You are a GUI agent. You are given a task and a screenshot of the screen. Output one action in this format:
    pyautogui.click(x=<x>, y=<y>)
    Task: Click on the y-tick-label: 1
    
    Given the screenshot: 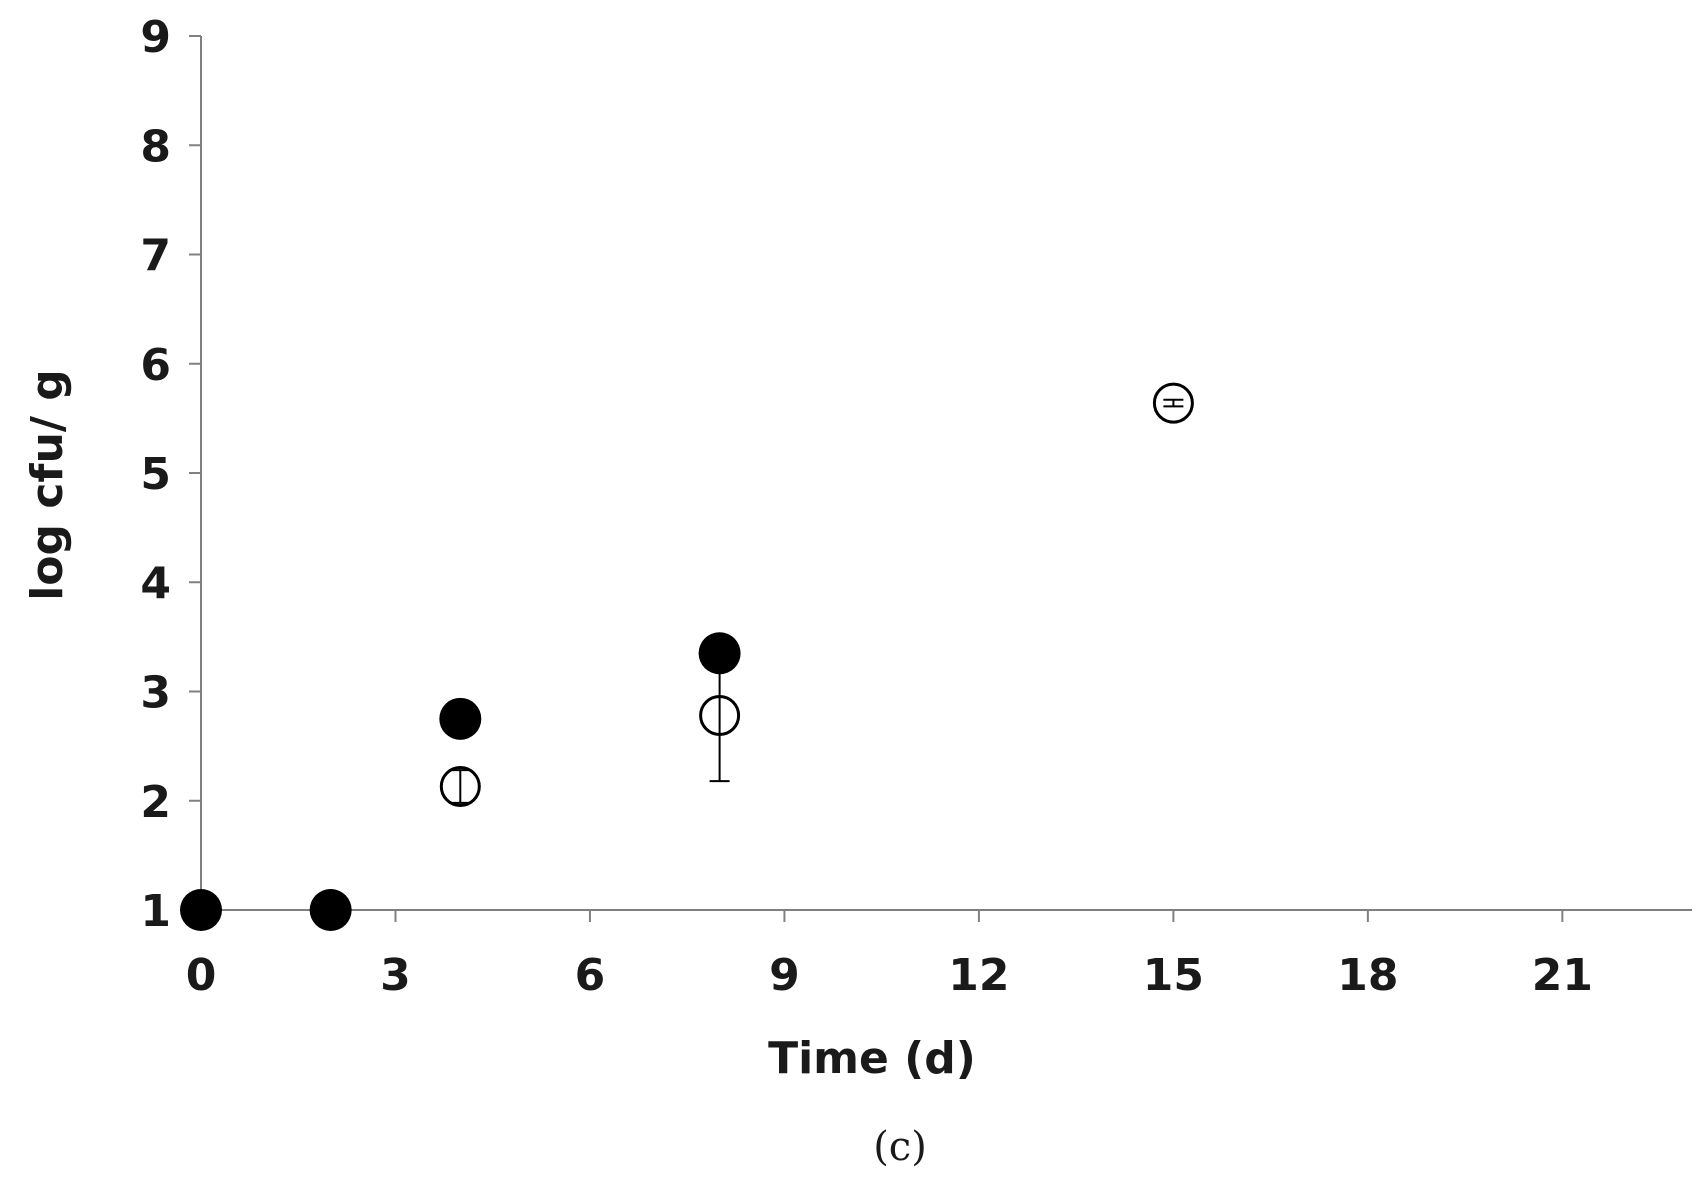 What is the action you would take?
    pyautogui.click(x=155, y=911)
    